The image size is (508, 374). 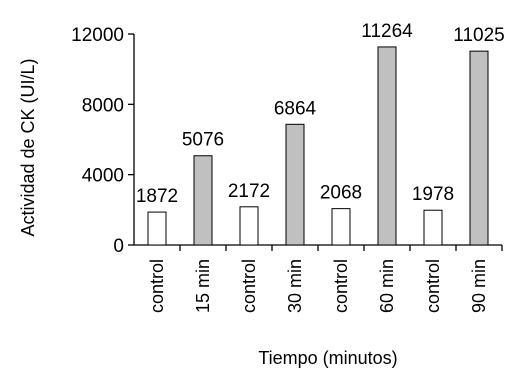 What do you see at coordinates (103, 176) in the screenshot?
I see `y-tick-label: 4000` at bounding box center [103, 176].